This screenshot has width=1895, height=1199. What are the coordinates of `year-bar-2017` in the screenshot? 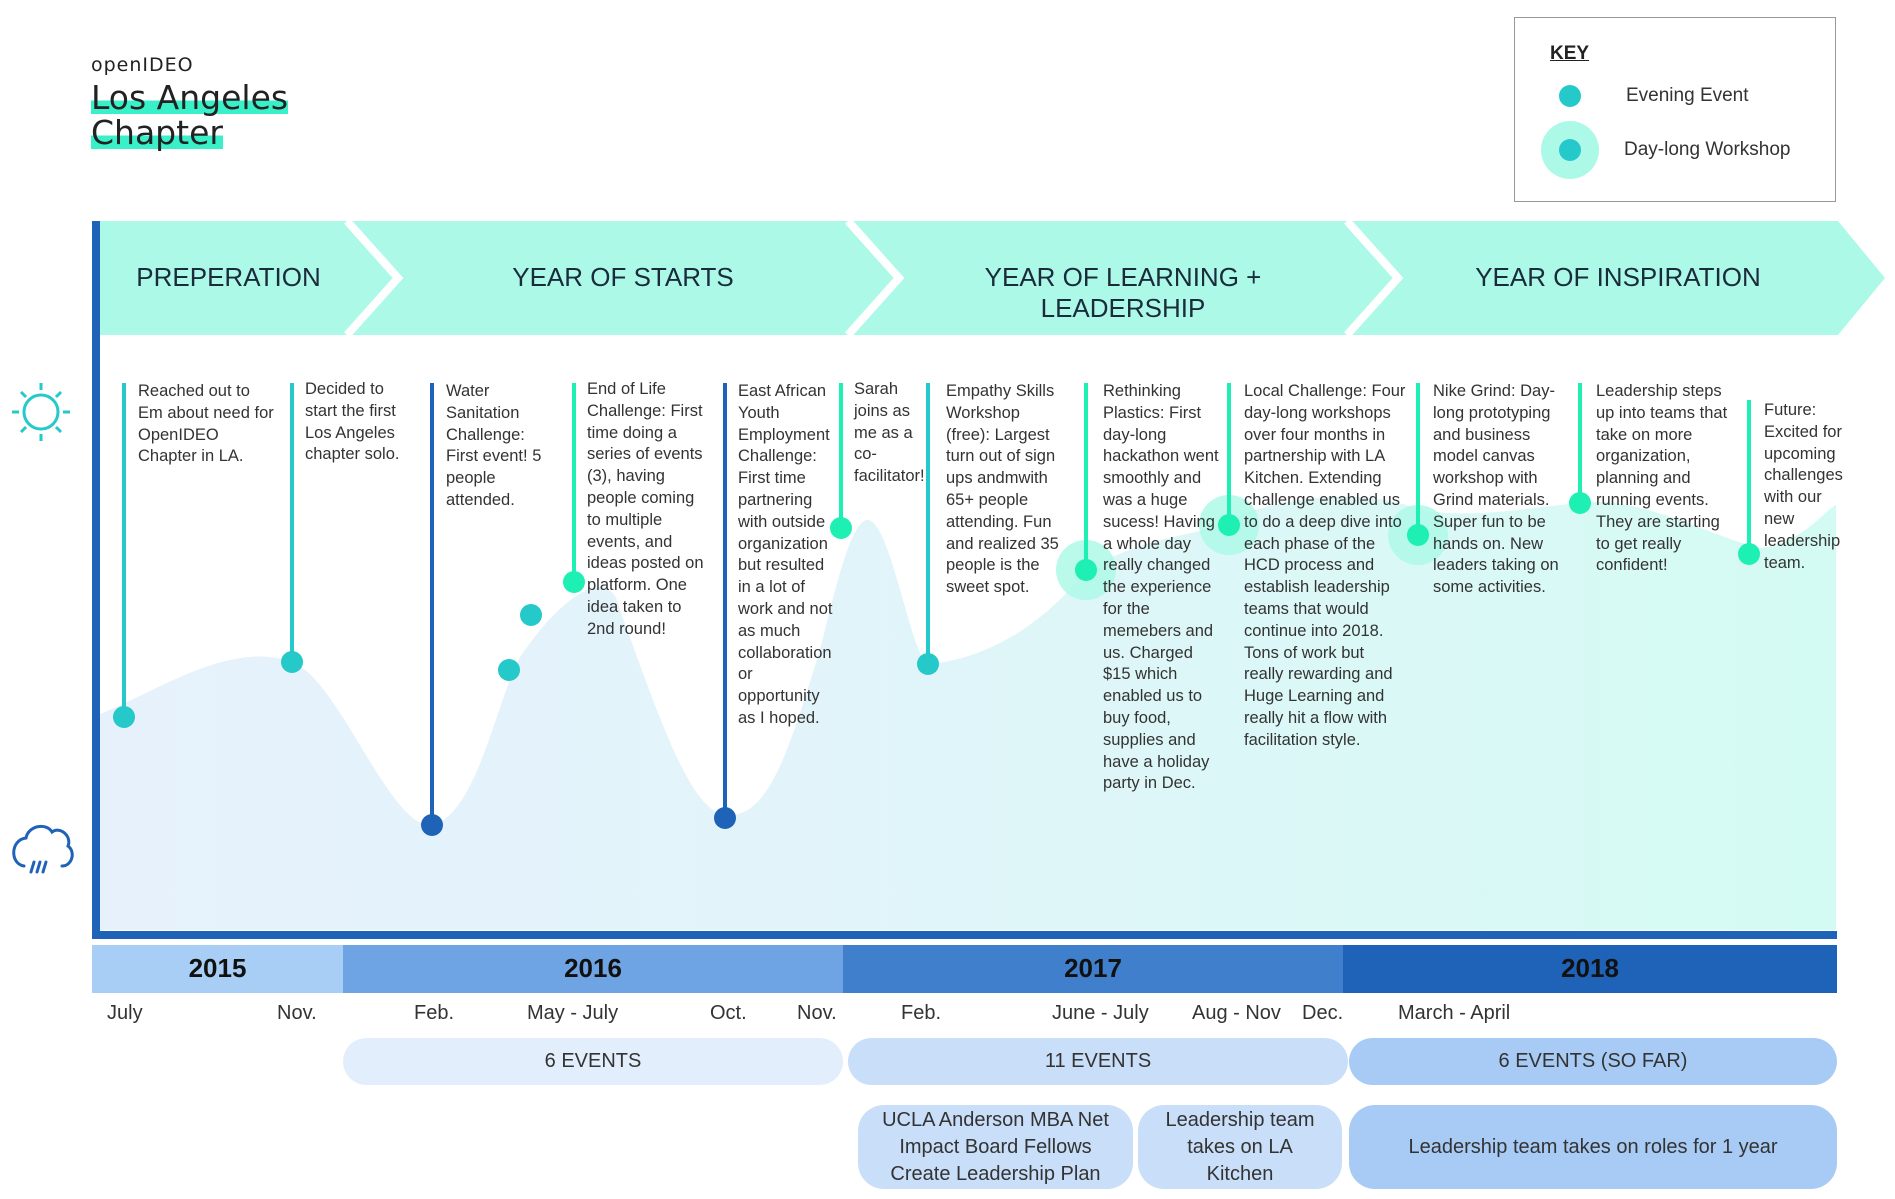 It's located at (1093, 969).